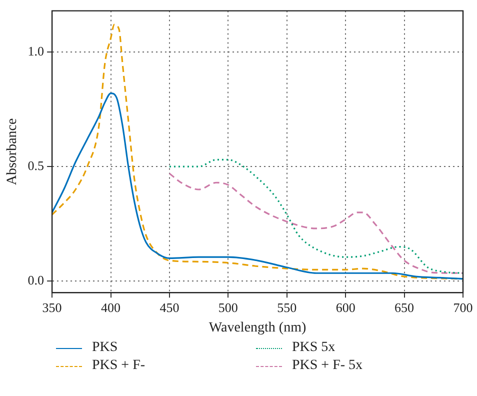 This screenshot has width=477, height=396. What do you see at coordinates (463, 307) in the screenshot?
I see `x-tick-label: 700` at bounding box center [463, 307].